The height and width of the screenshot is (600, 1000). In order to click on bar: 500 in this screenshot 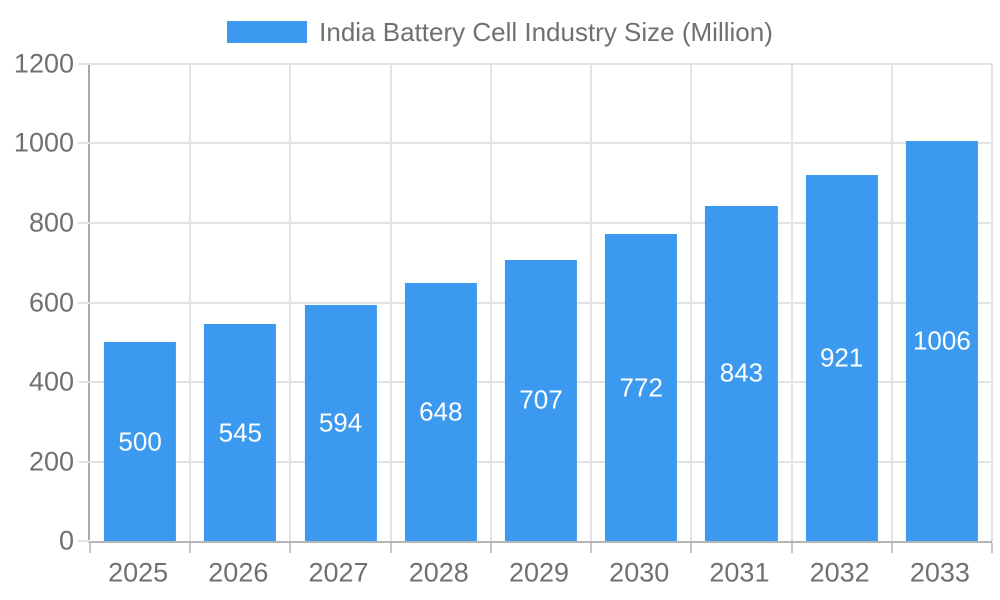, I will do `click(140, 441)`.